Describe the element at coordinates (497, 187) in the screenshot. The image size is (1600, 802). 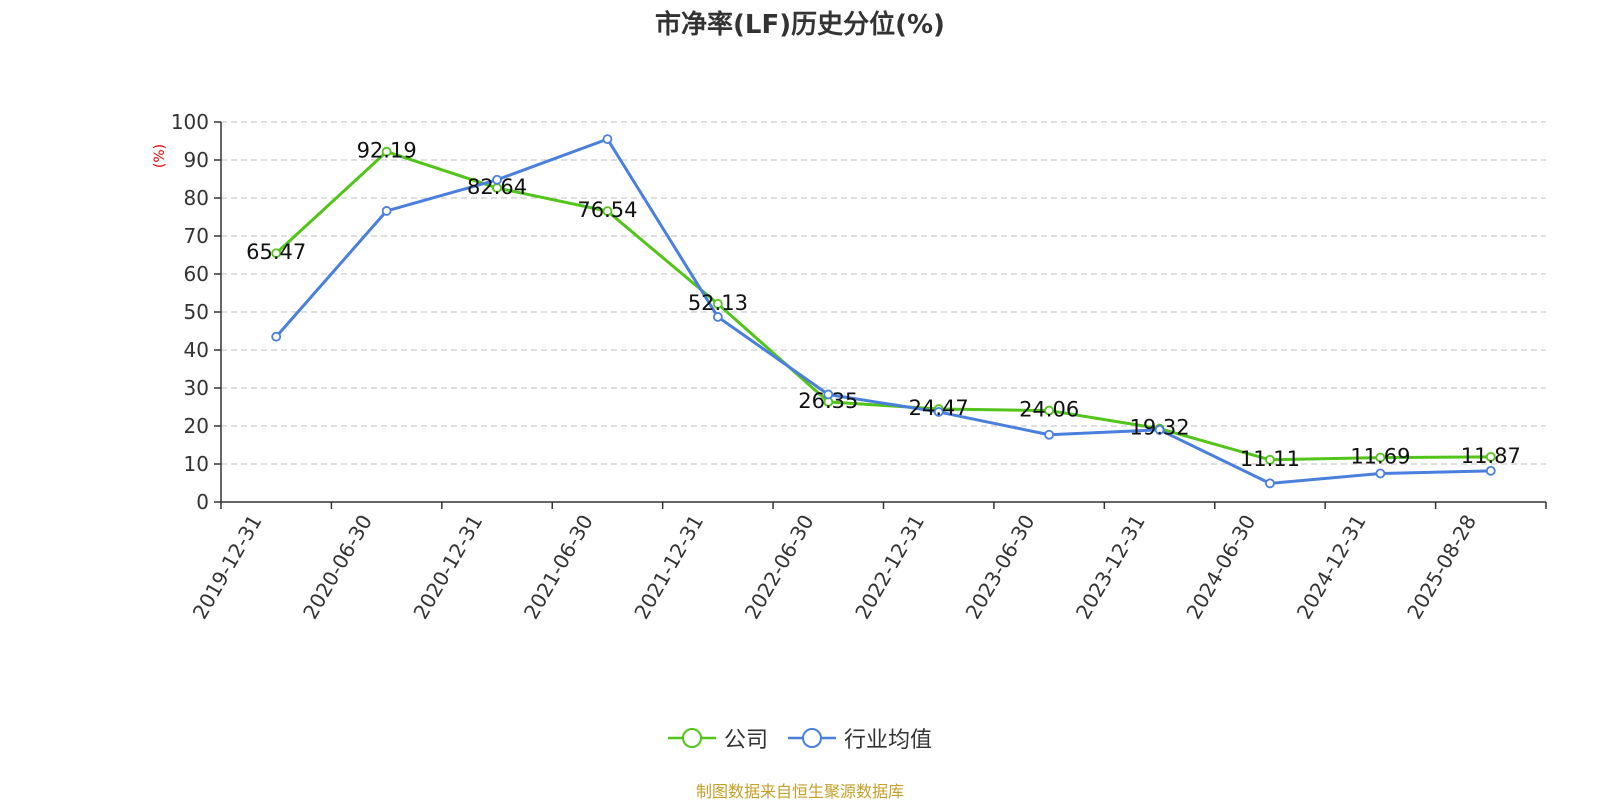
I see `data-label: 82.64` at that location.